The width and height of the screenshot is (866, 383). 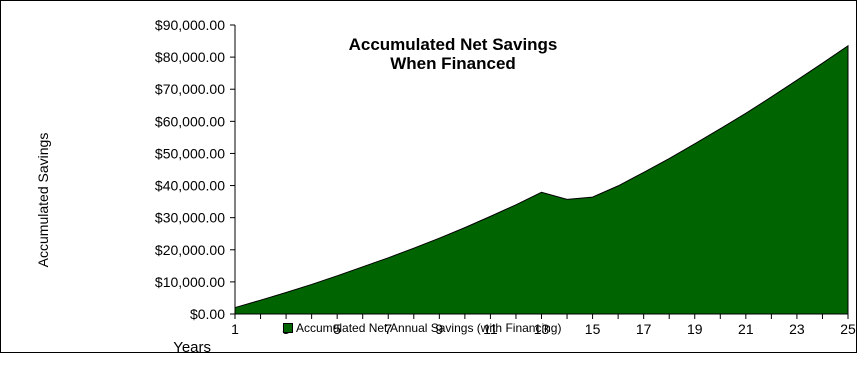 I want to click on x-tick-label: 1, so click(x=235, y=329).